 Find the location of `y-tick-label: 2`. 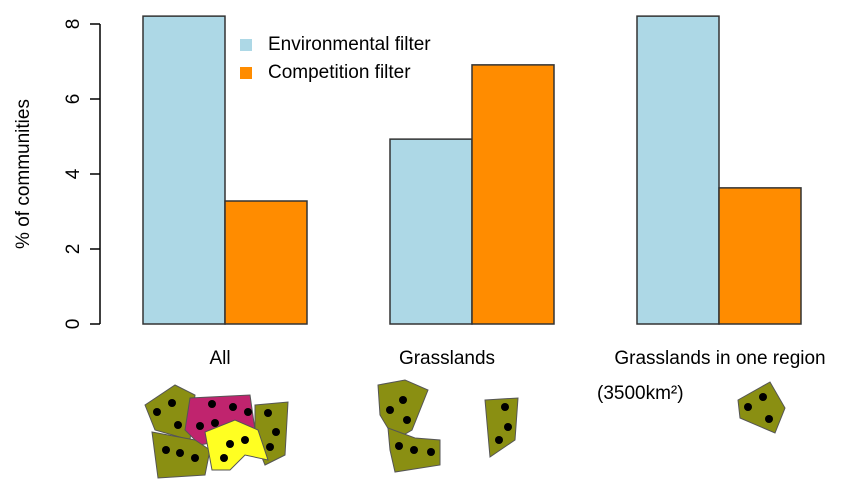

y-tick-label: 2 is located at coordinates (73, 249).